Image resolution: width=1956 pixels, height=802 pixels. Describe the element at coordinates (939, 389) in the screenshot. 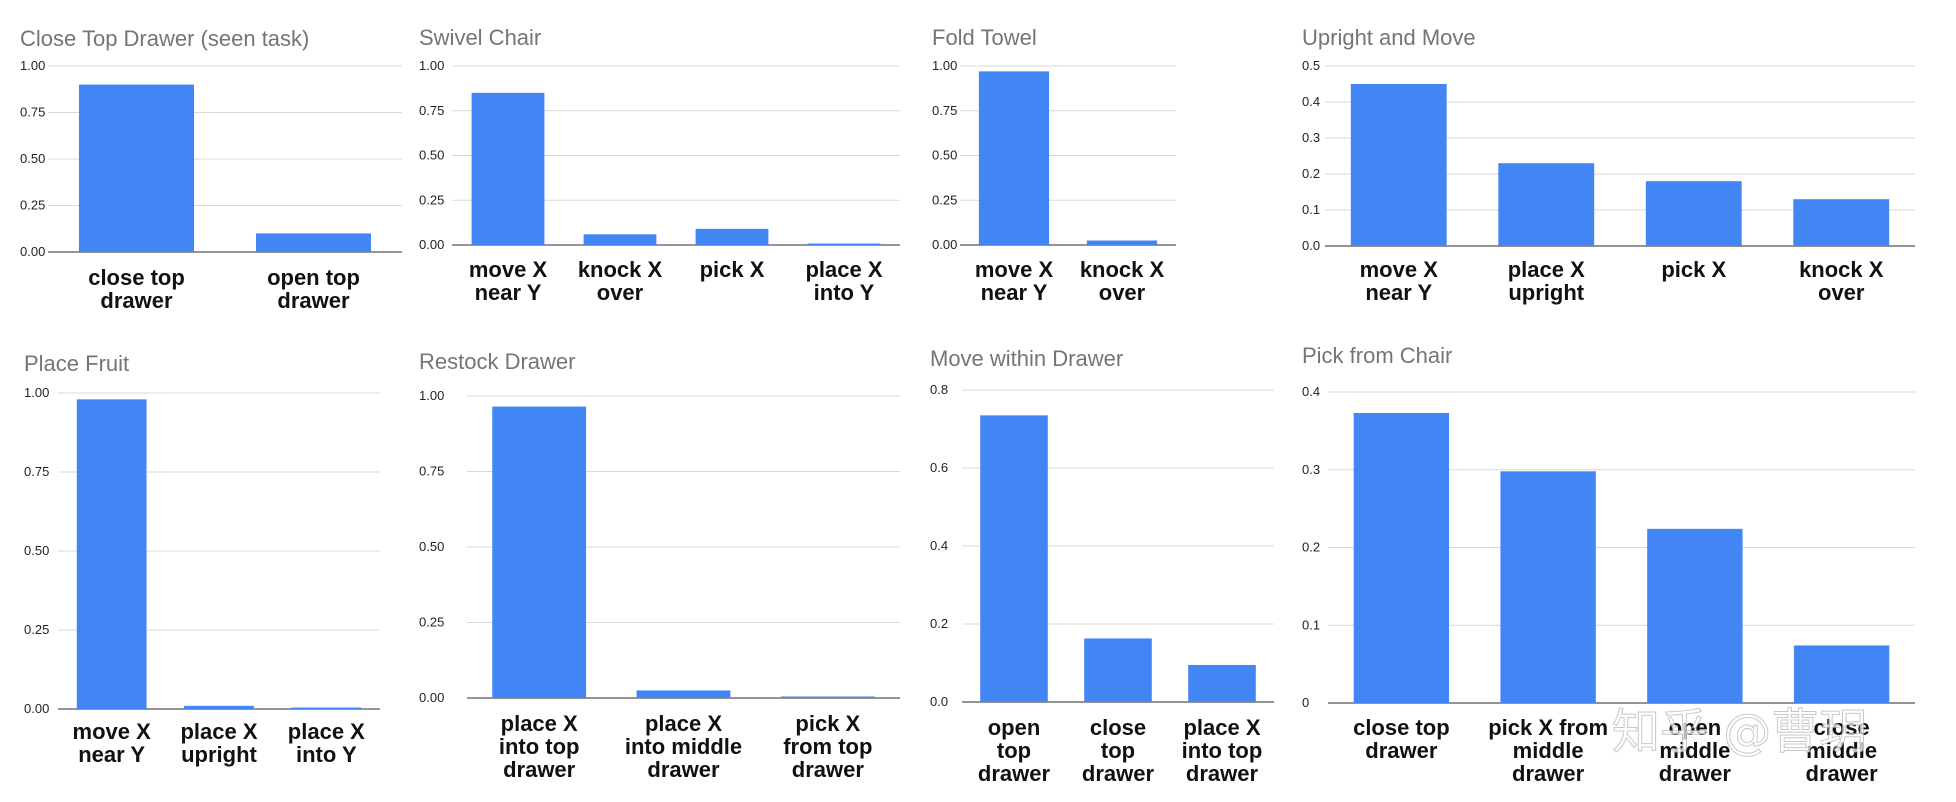

I see `y-tick-label: 0.8` at that location.